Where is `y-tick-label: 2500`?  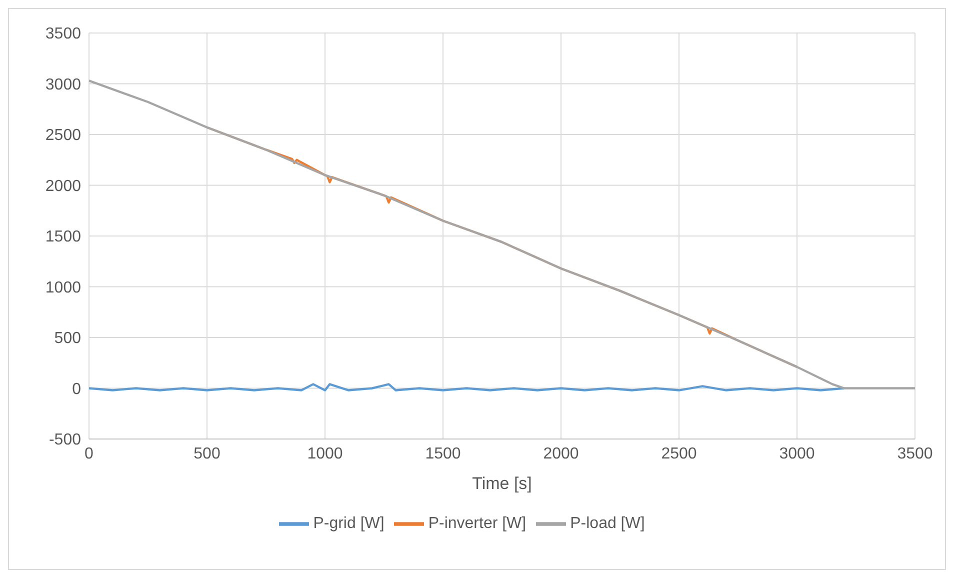
y-tick-label: 2500 is located at coordinates (63, 135).